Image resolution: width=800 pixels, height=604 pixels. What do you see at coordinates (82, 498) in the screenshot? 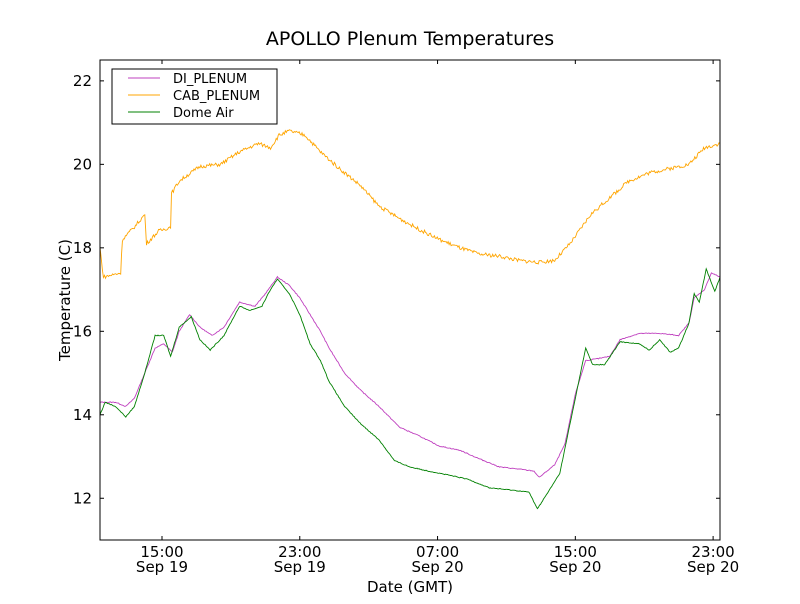
I see `y-tick-label: 12` at bounding box center [82, 498].